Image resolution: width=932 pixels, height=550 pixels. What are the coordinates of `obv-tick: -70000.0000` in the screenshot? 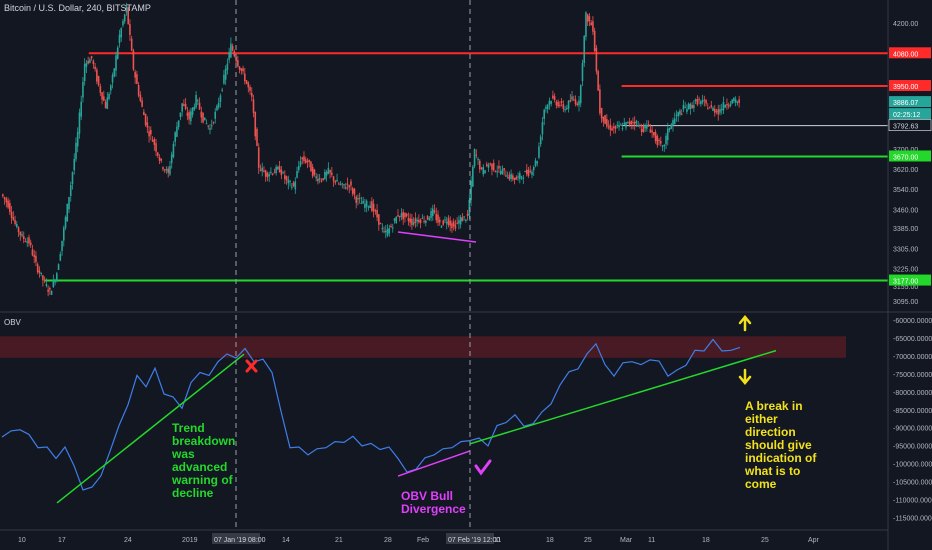 It's located at (912, 357).